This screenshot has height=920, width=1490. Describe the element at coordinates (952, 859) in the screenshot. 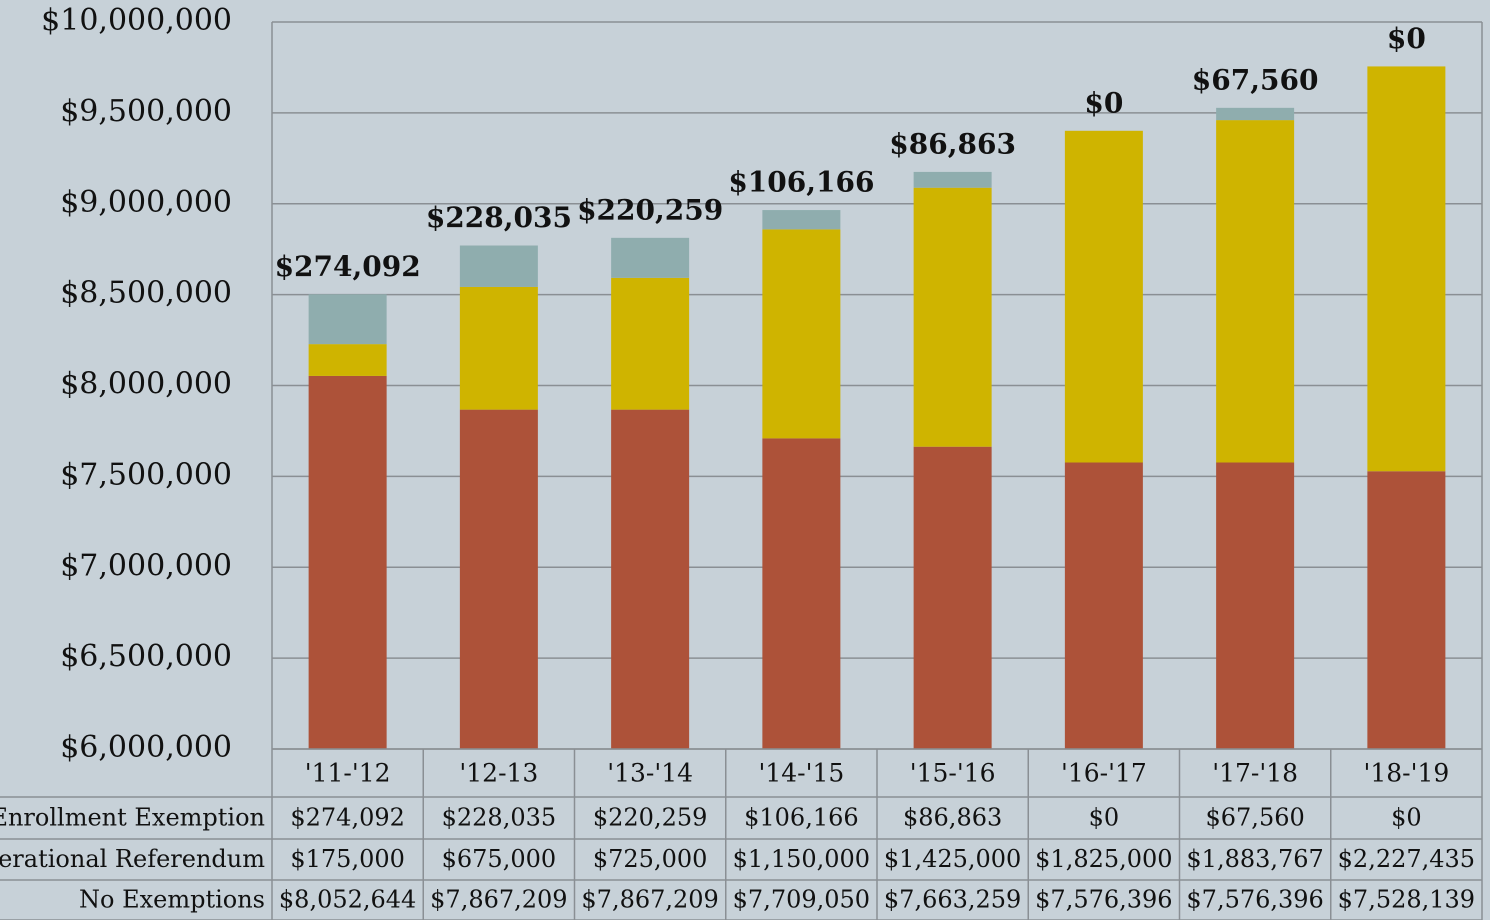

I see `table-cell: $1,425,000` at that location.